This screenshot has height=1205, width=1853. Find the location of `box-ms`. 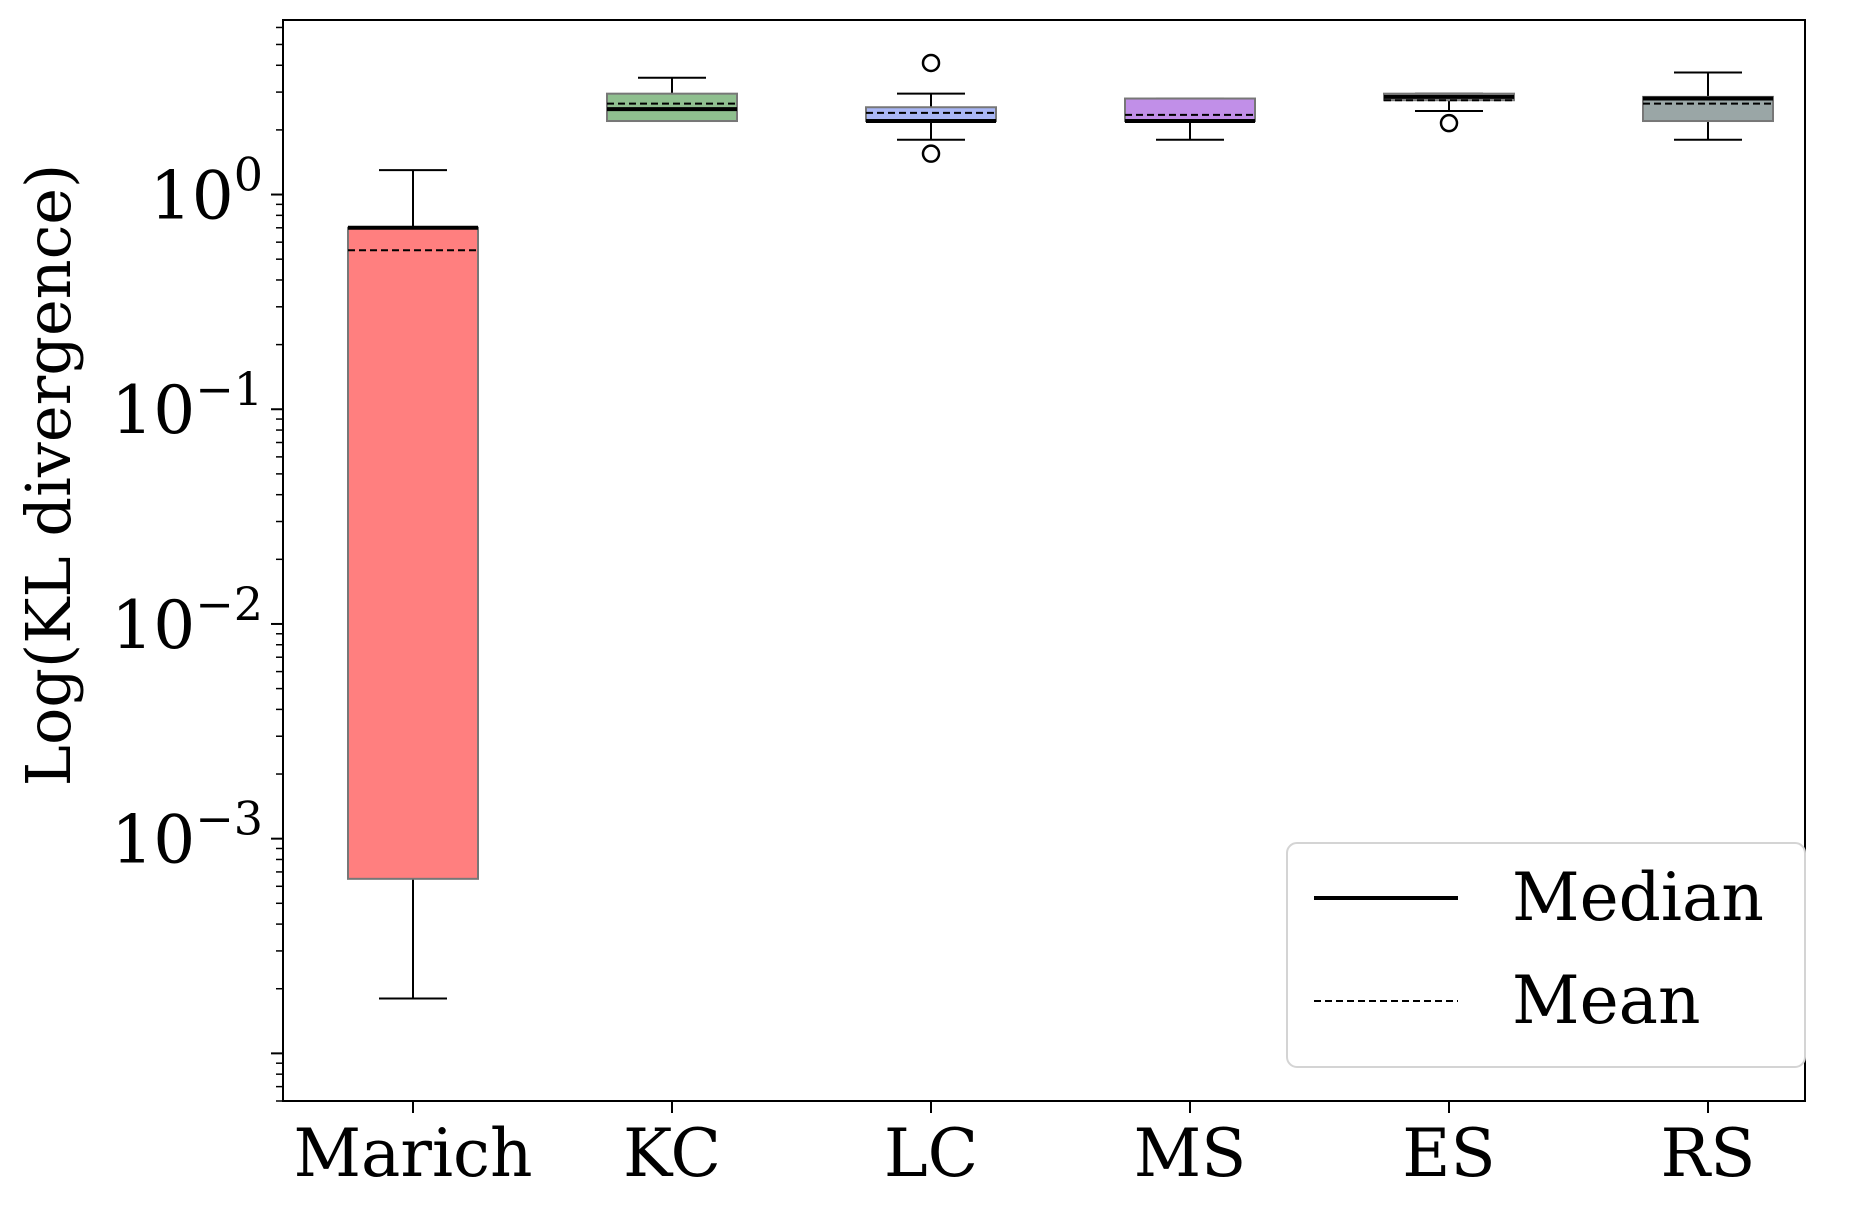

box-ms is located at coordinates (1190, 119).